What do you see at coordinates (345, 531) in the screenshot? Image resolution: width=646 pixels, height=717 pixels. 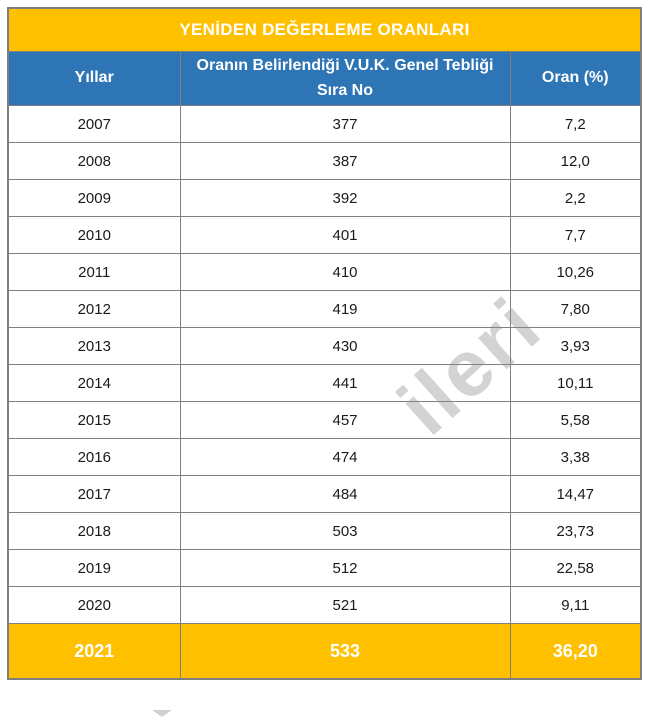 I see `teblig-cell: 503` at bounding box center [345, 531].